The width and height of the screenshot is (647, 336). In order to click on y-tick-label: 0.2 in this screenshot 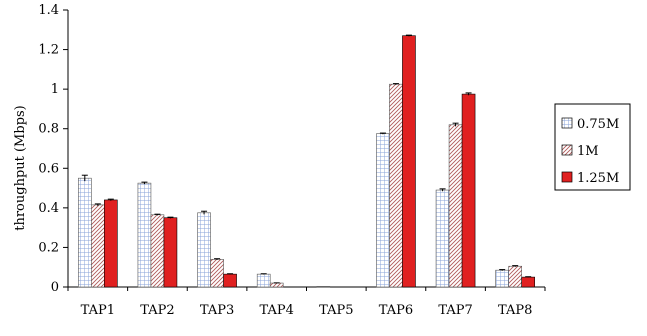, I will do `click(48, 247)`.